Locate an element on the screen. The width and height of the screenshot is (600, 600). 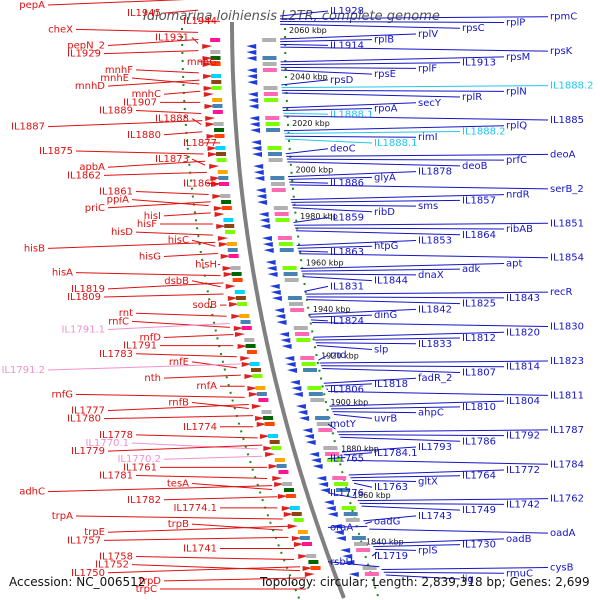
left-gene-label: IL1774 is located at coordinates (200, 427).